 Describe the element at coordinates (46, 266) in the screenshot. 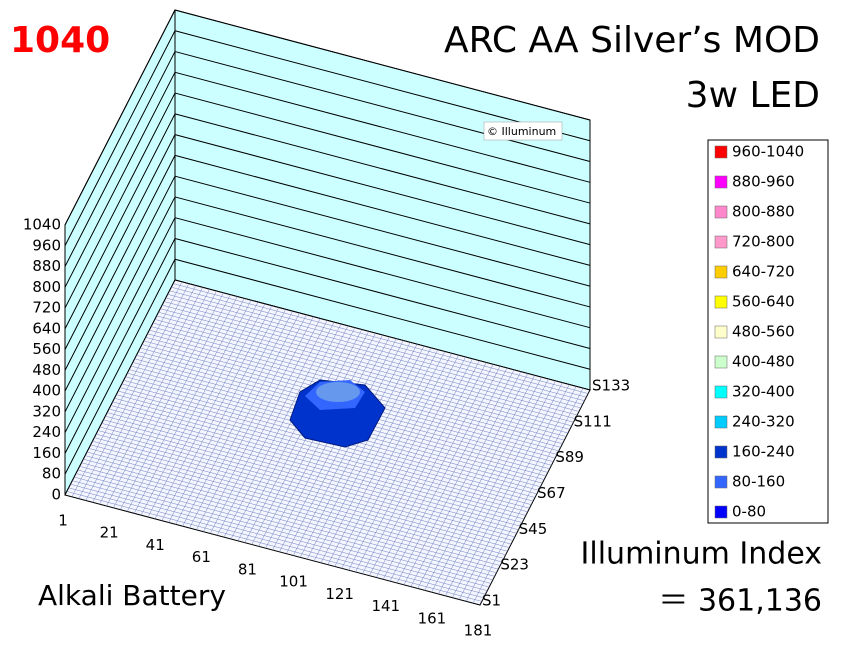

I see `z-tick-label: 880` at that location.